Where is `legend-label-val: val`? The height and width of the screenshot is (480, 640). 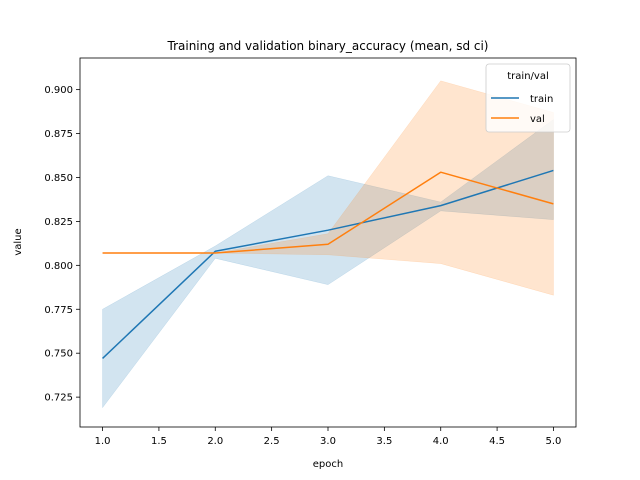 legend-label-val: val is located at coordinates (537, 119).